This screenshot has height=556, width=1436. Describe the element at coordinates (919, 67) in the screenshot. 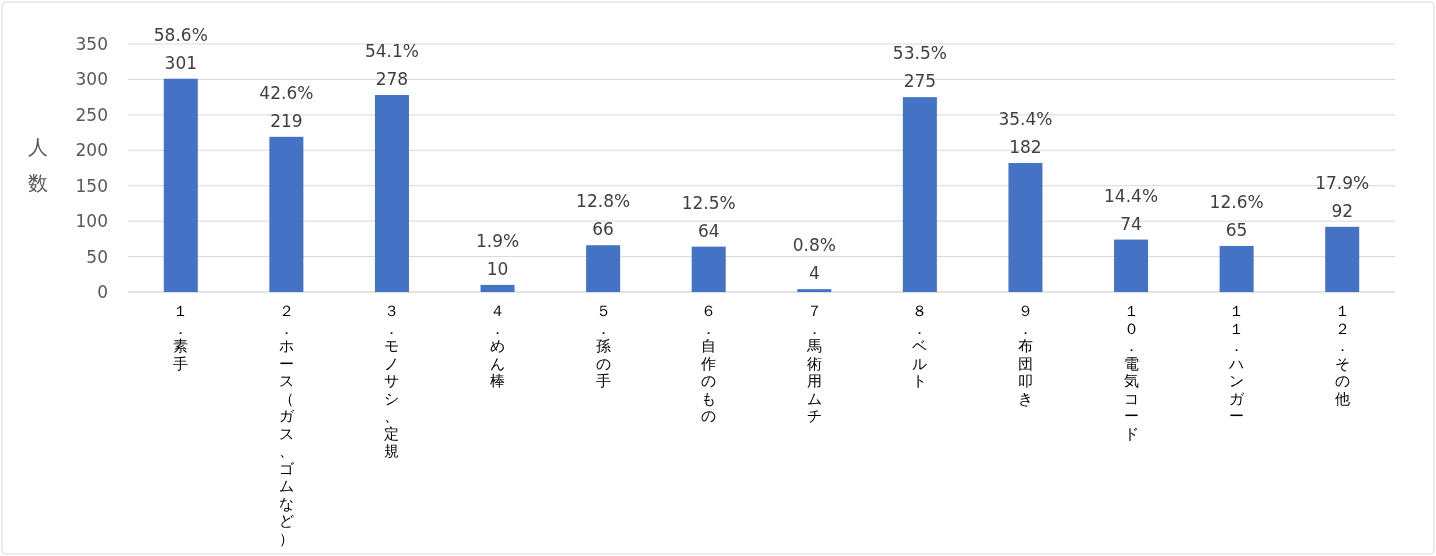

I see `data-label: 53.5% 275` at that location.